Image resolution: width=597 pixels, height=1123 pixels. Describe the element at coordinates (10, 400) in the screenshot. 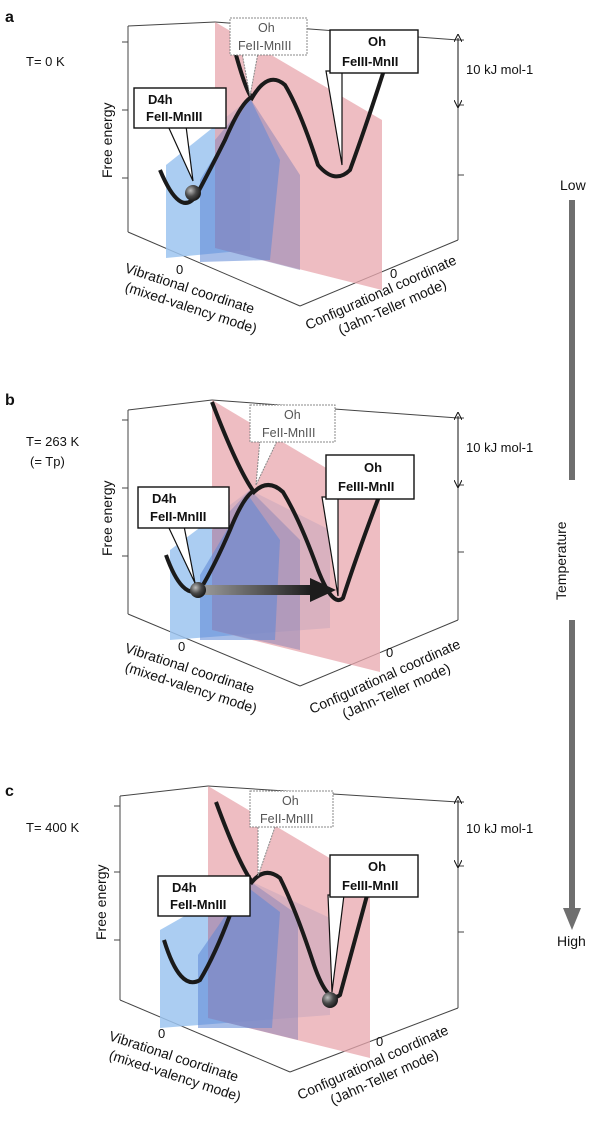

I see `panel-letter: b` at that location.